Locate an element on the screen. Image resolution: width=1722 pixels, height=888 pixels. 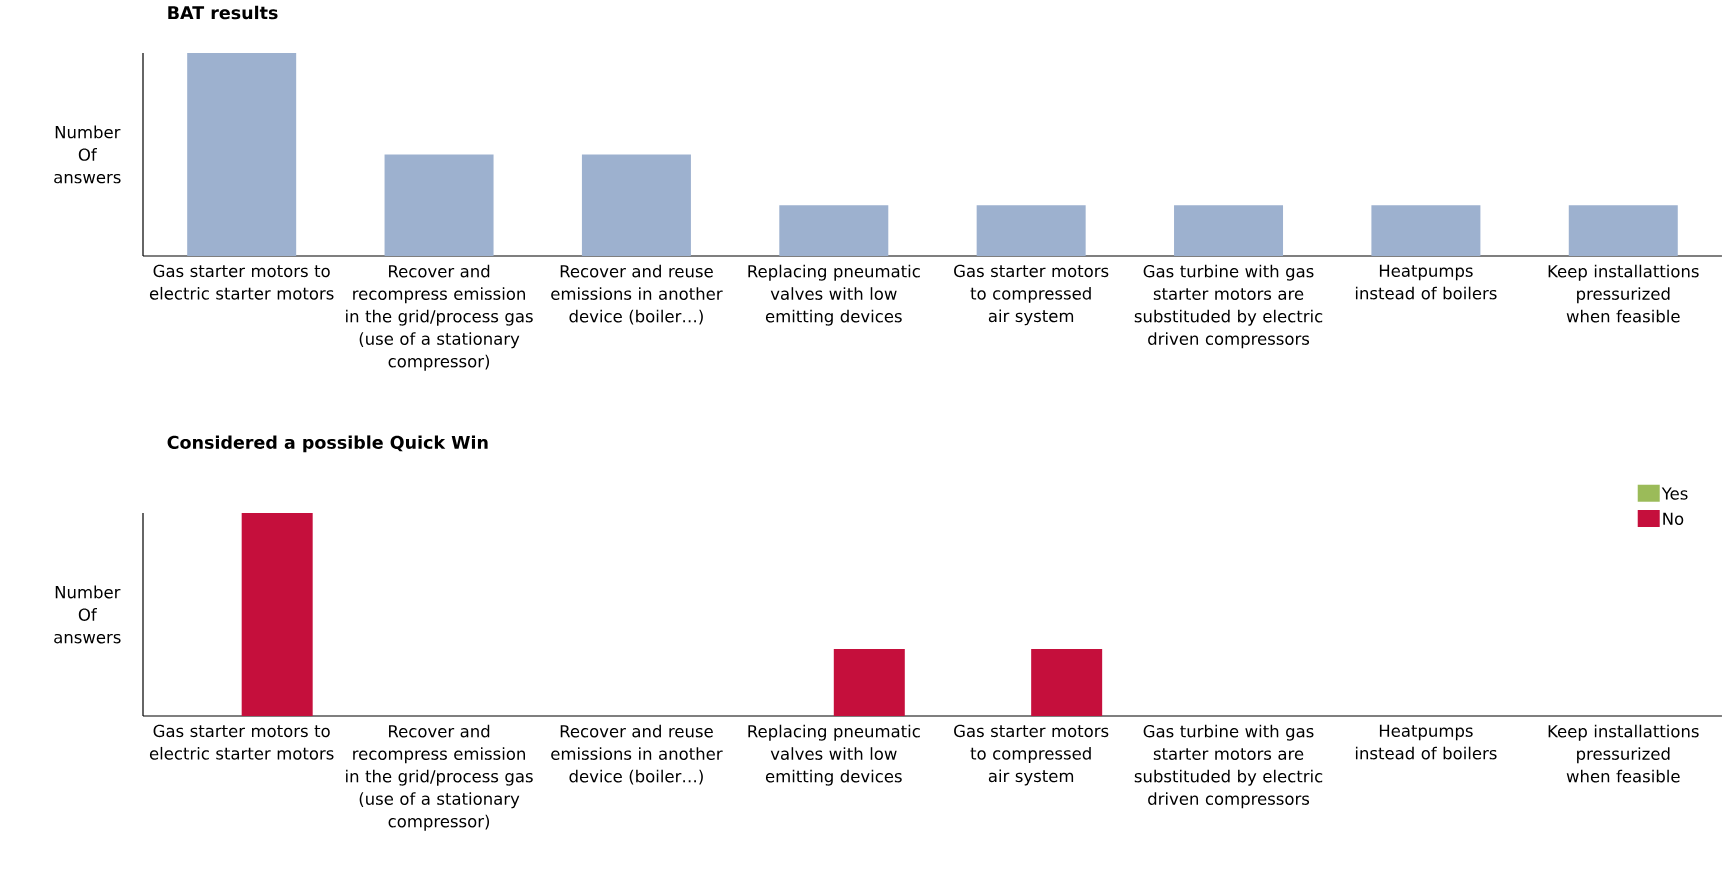
chart-title: BAT results is located at coordinates (223, 12).